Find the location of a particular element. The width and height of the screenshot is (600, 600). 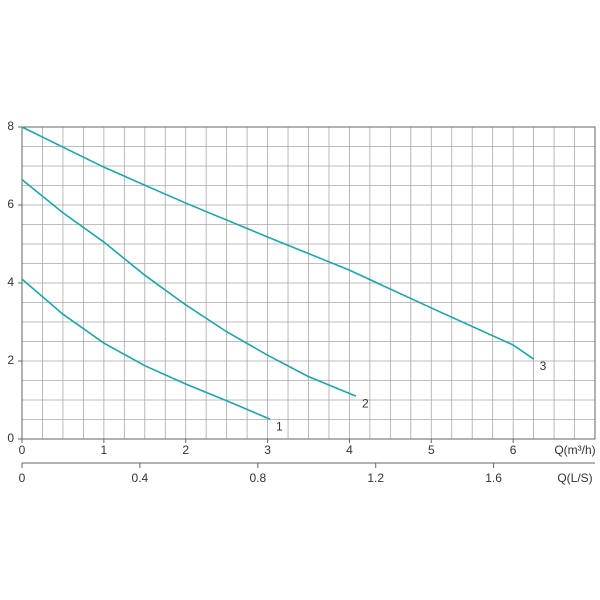

x-tick-label: 0 is located at coordinates (22, 450).